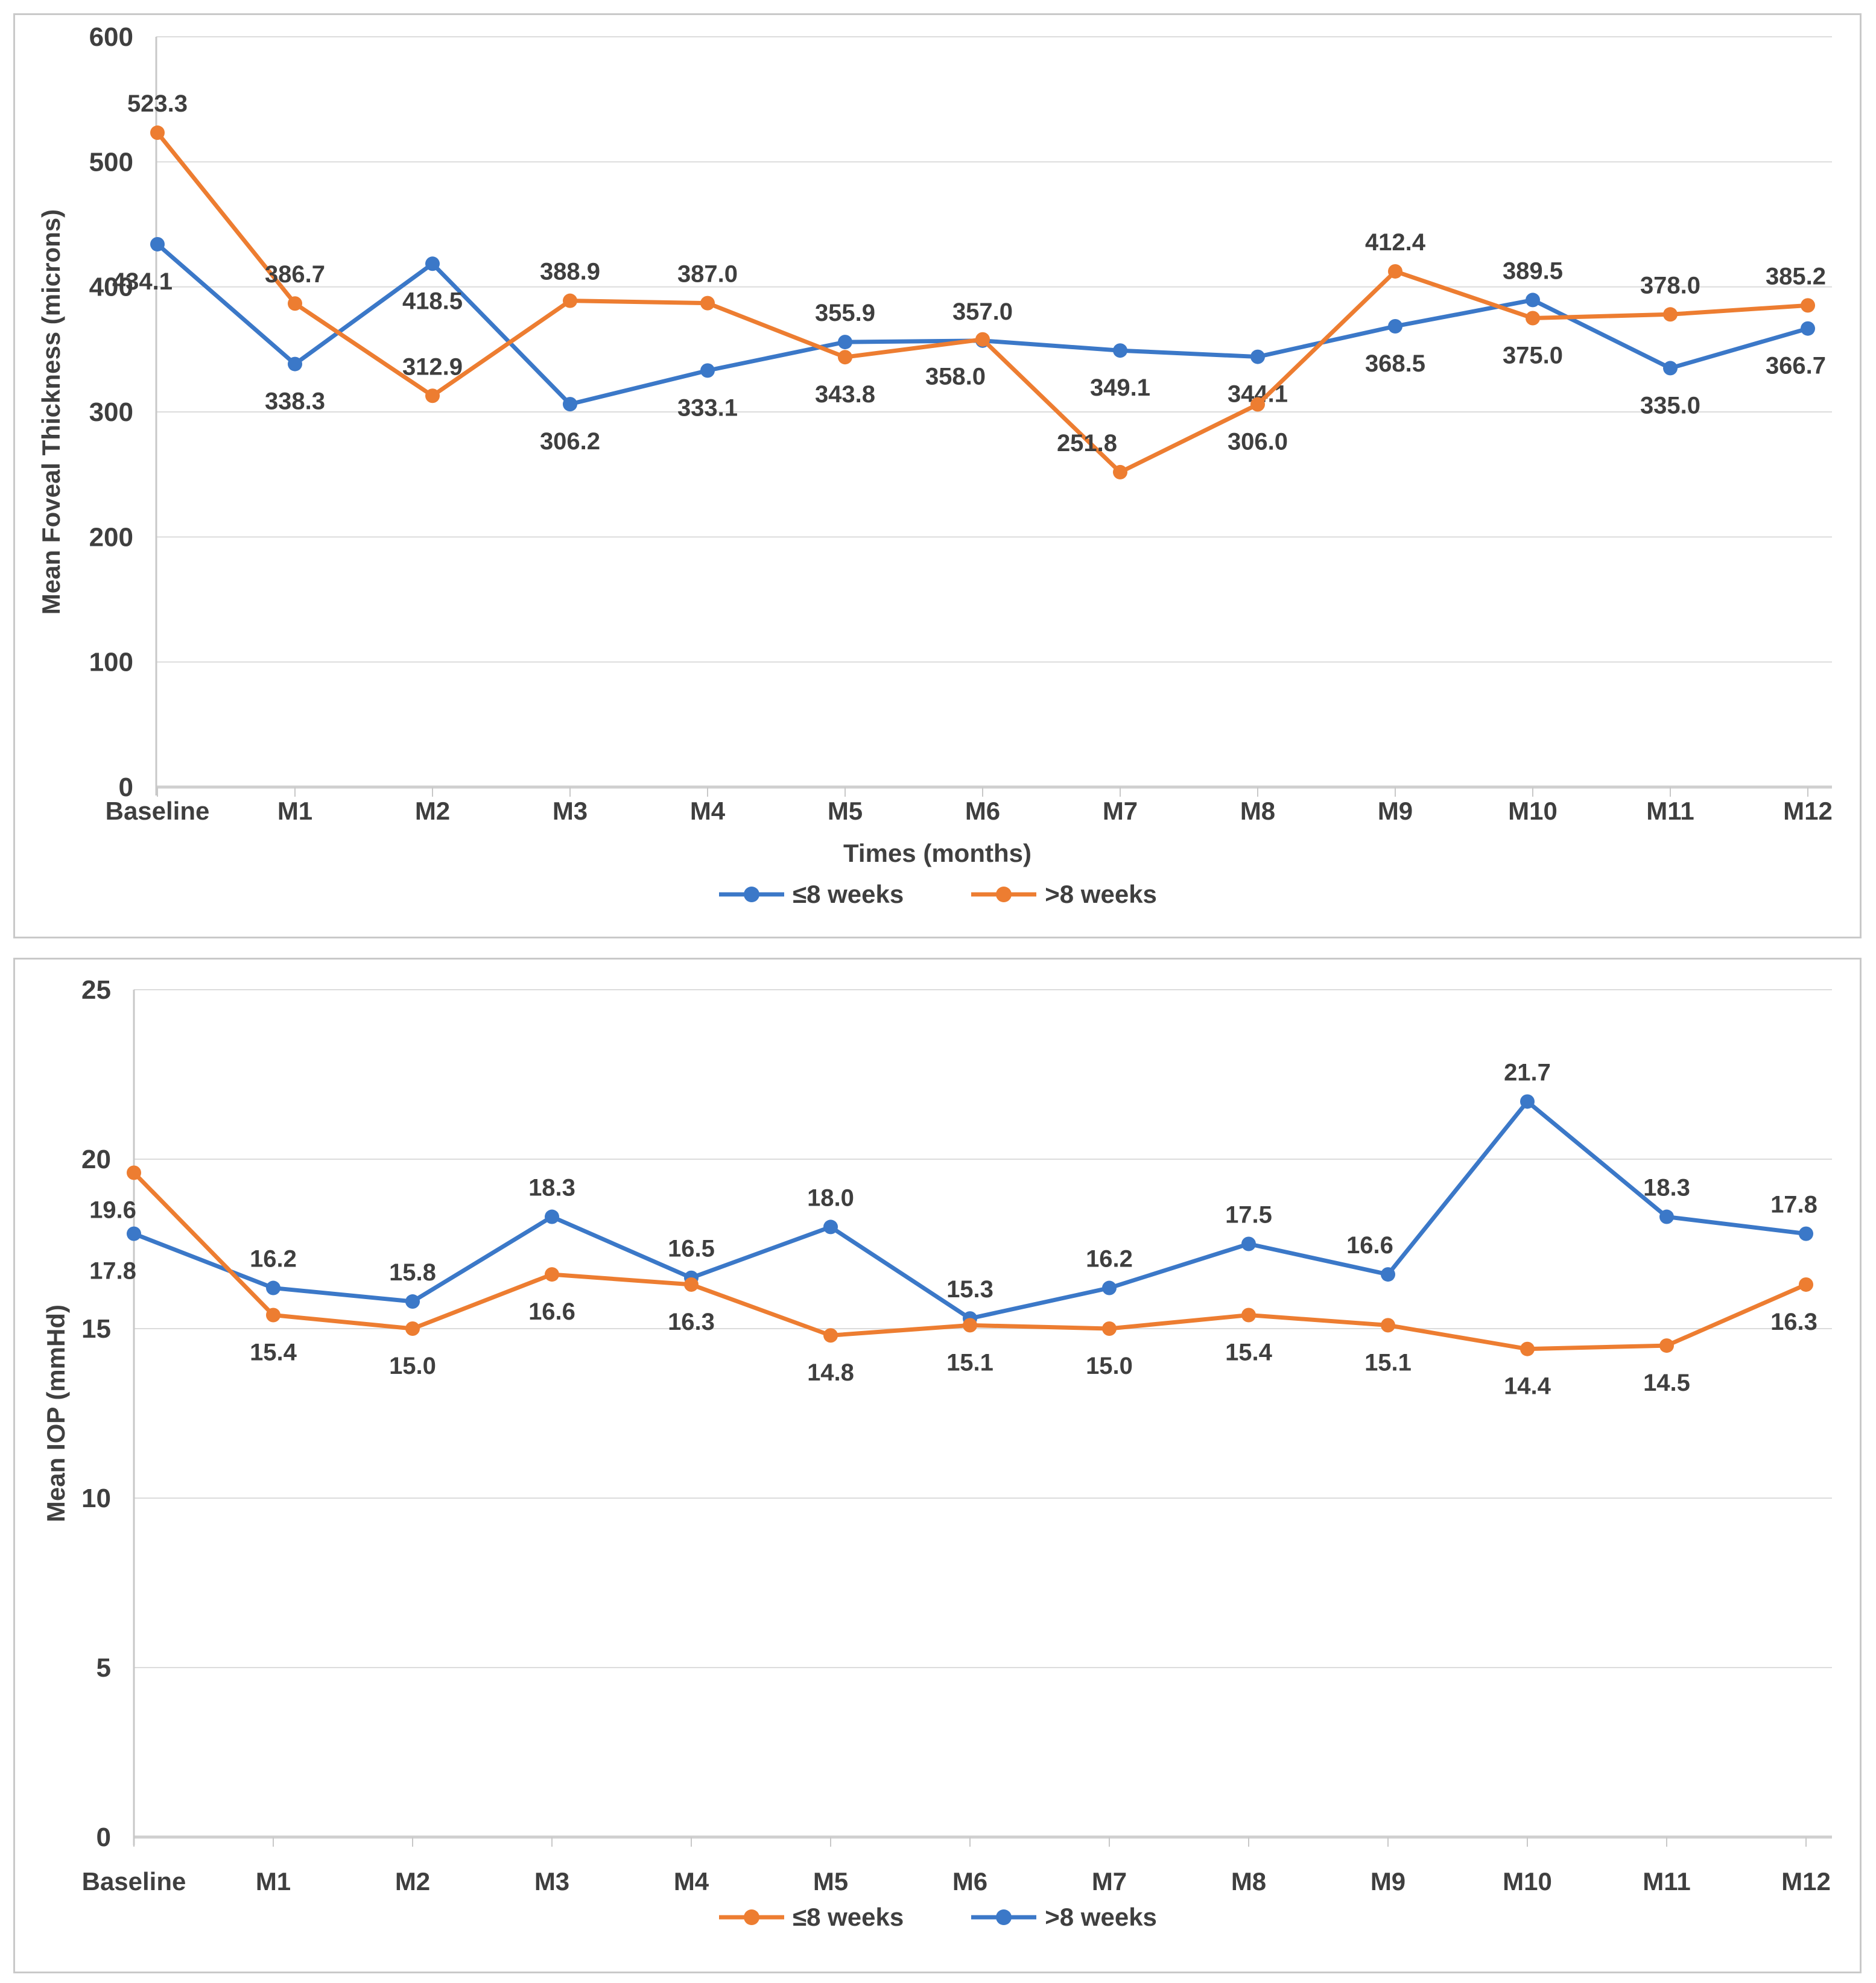 This screenshot has width=1876, height=1983. Describe the element at coordinates (830, 1372) in the screenshot. I see `data-point-label: 14.8` at that location.